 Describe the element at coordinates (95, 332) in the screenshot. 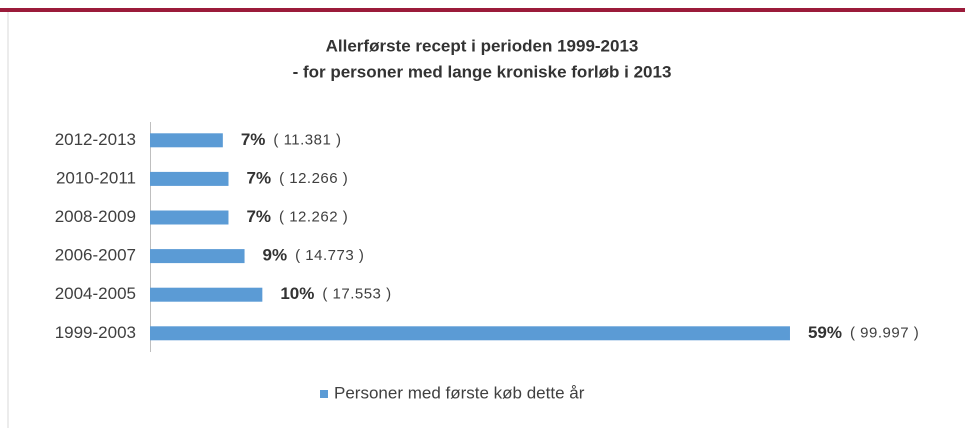

I see `y-tick-label: 1999-2003` at that location.